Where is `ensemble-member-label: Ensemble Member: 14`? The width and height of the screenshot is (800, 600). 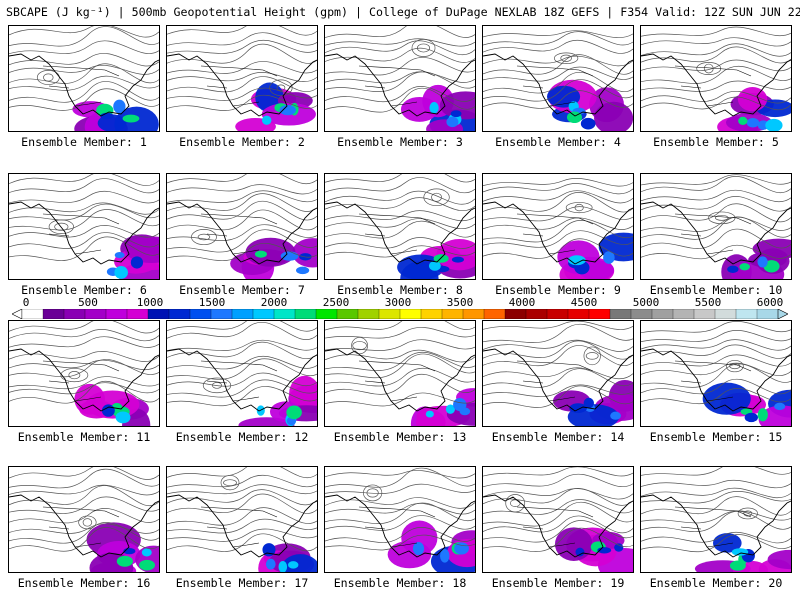 ensemble-member-label: Ensemble Member: 14 is located at coordinates (558, 437).